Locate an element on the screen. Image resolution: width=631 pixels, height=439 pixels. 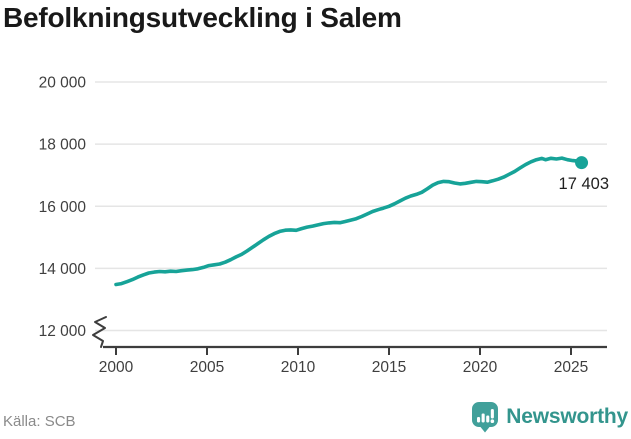
x-tick-label: 2000 is located at coordinates (116, 367).